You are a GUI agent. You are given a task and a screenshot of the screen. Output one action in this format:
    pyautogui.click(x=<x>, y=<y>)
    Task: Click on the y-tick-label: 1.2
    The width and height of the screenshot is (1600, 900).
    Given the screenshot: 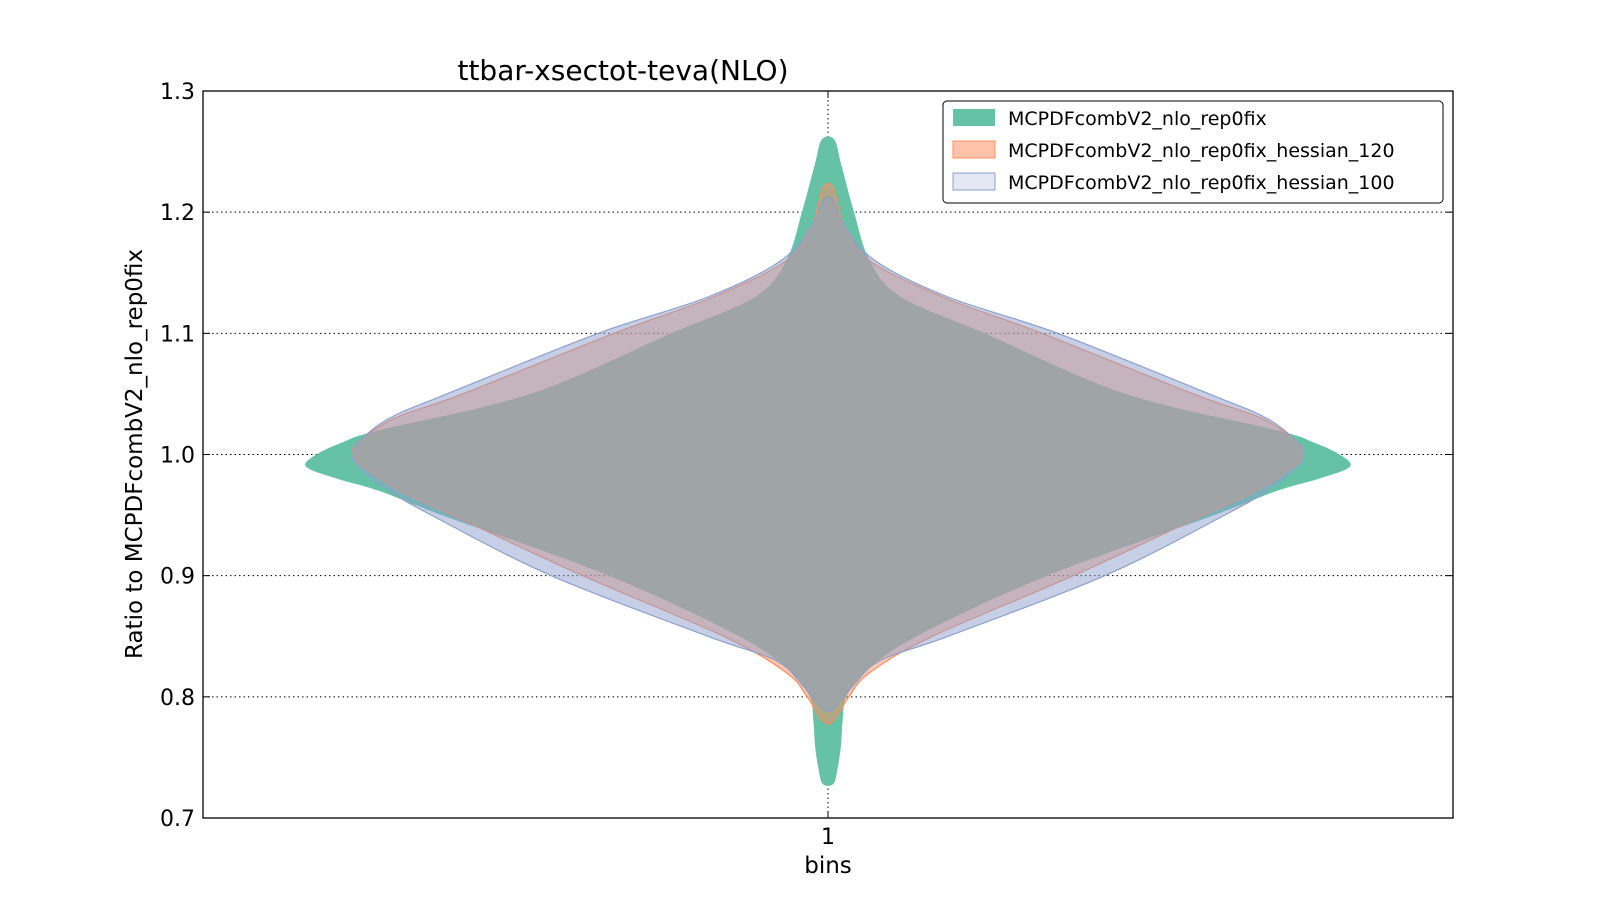 What is the action you would take?
    pyautogui.click(x=177, y=213)
    